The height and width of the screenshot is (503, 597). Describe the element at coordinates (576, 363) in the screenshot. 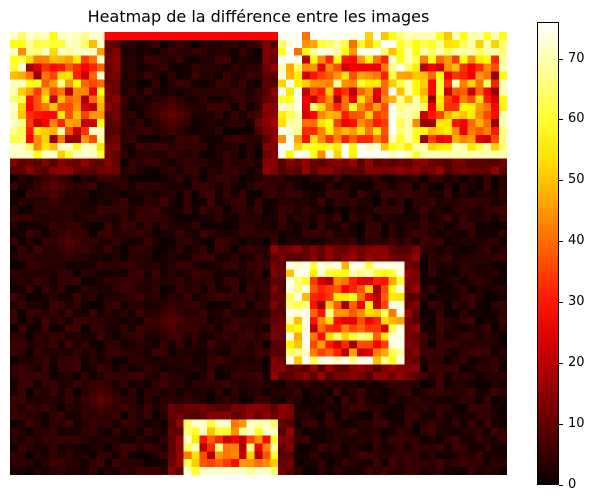

I see `colorbar-tick-label: 20` at that location.